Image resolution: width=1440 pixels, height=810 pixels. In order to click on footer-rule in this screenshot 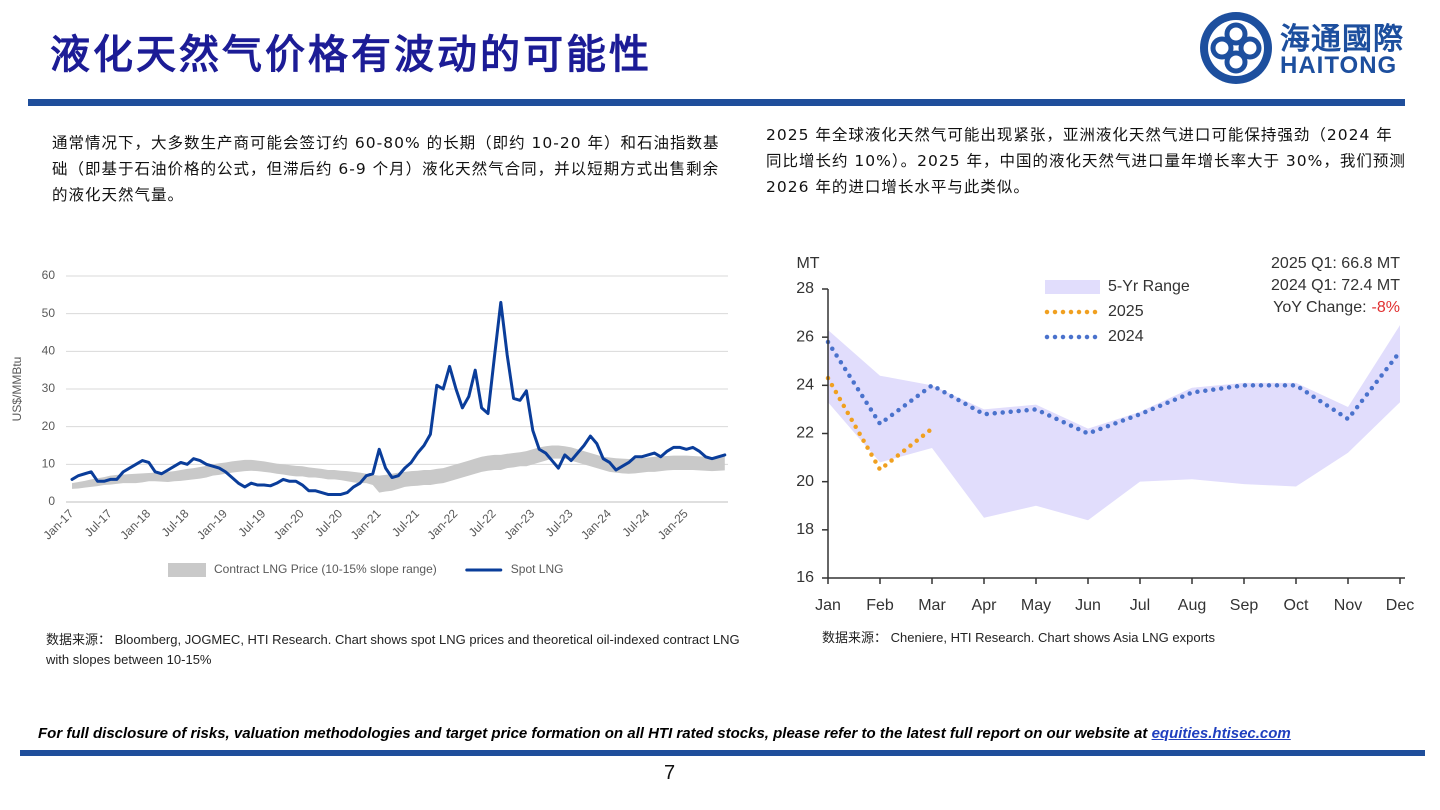, I will do `click(722, 753)`.